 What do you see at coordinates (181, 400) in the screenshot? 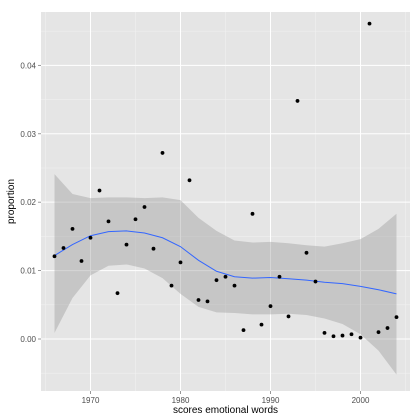
I see `x-tick-label: 1980` at bounding box center [181, 400].